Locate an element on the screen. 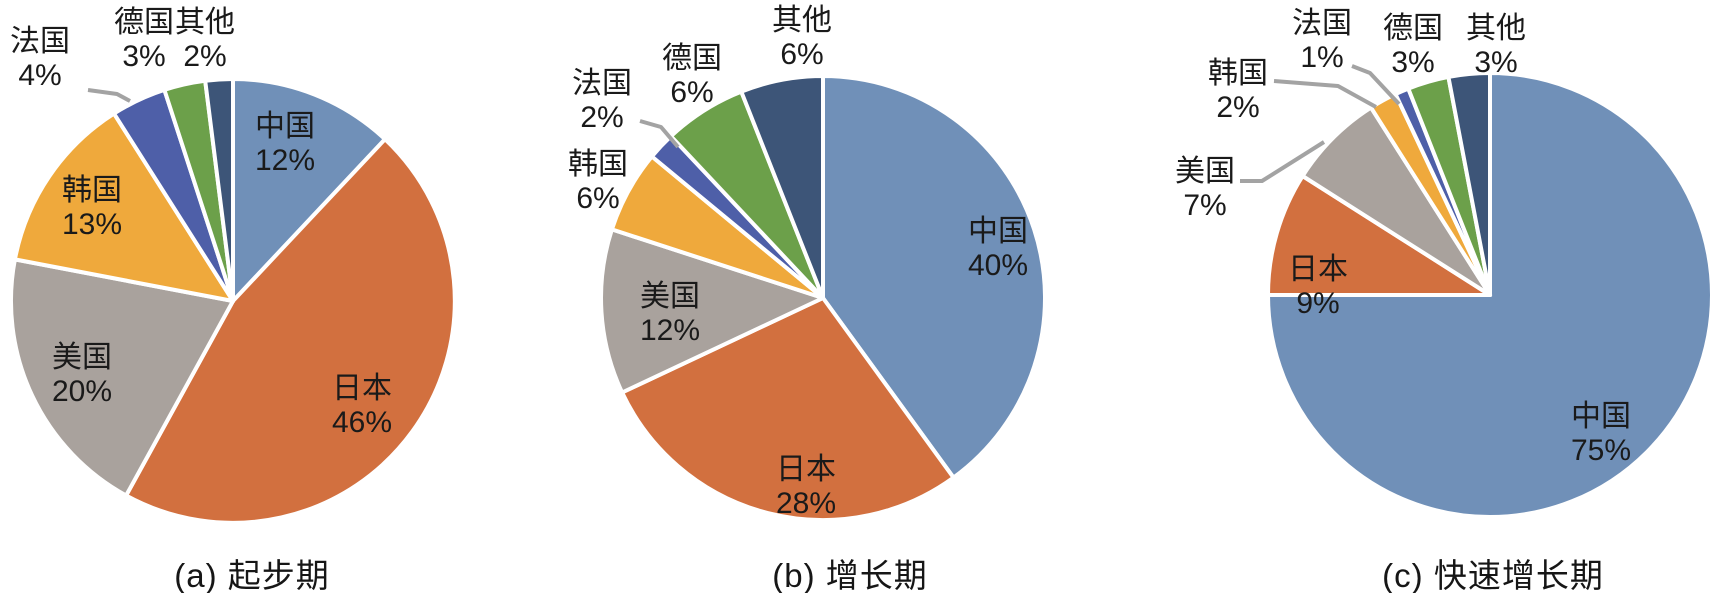 Image resolution: width=1723 pixels, height=593 pixels. pie-c-label-japan: 日本 9% is located at coordinates (1318, 286).